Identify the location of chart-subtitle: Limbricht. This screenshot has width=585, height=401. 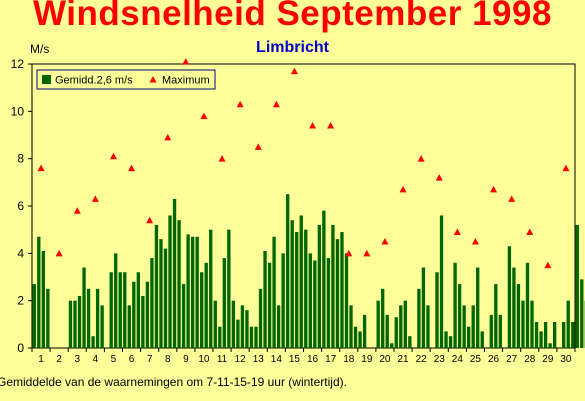
(292, 47).